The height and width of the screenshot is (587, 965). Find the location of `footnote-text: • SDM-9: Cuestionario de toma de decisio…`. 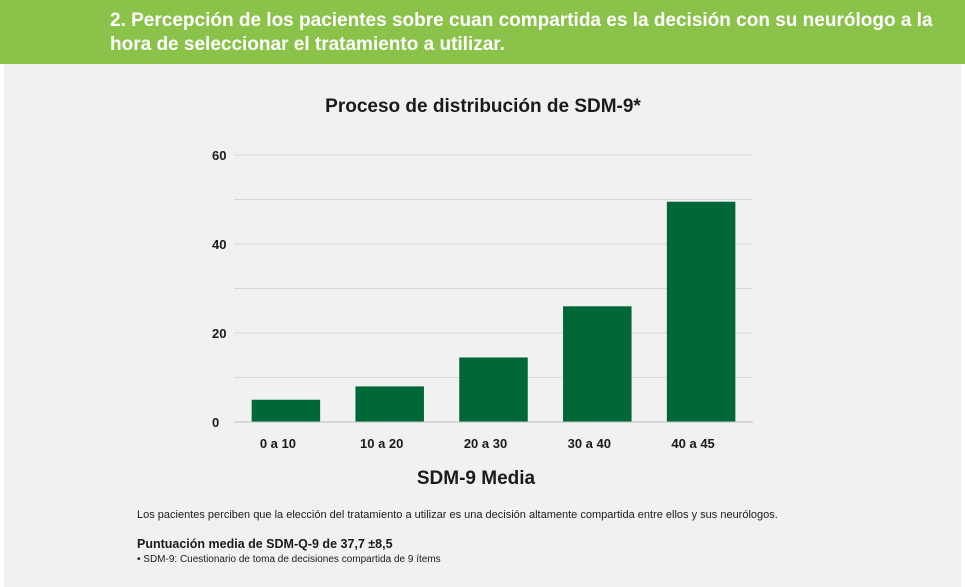

footnote-text: • SDM-9: Cuestionario de toma de decisio… is located at coordinates (289, 559).